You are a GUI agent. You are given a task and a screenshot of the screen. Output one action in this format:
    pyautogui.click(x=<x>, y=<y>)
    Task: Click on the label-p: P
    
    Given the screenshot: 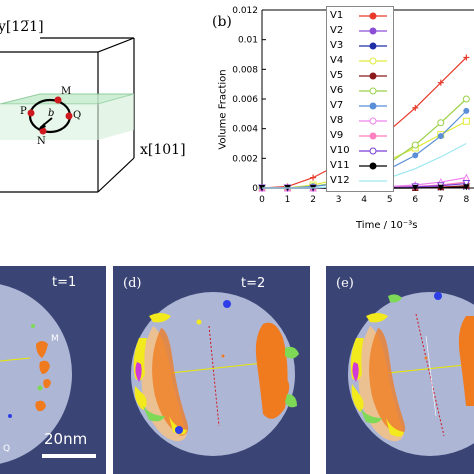 What is the action you would take?
    pyautogui.click(x=23, y=111)
    